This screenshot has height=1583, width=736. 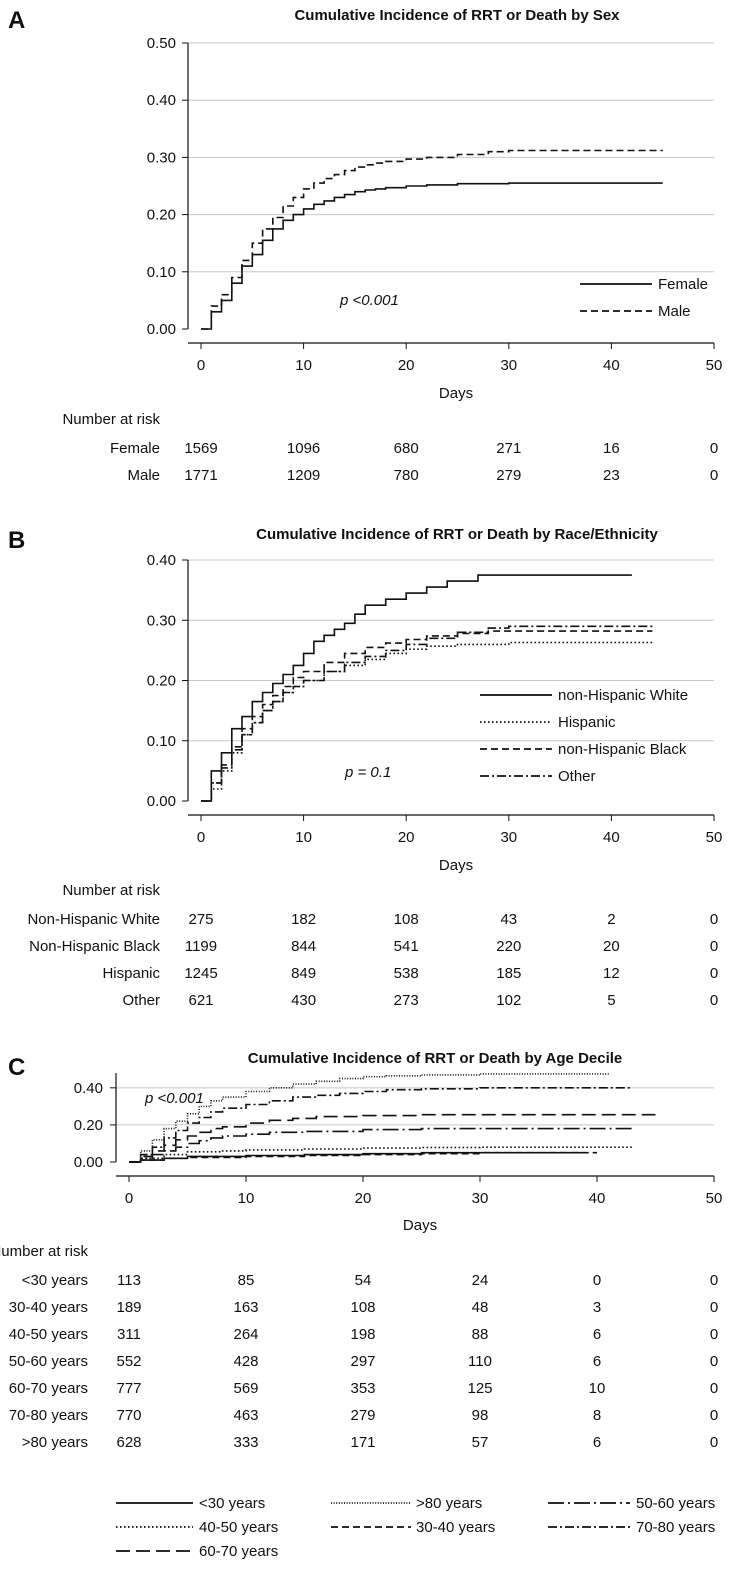 I want to click on legend-label: 60-70 years, so click(x=238, y=1551).